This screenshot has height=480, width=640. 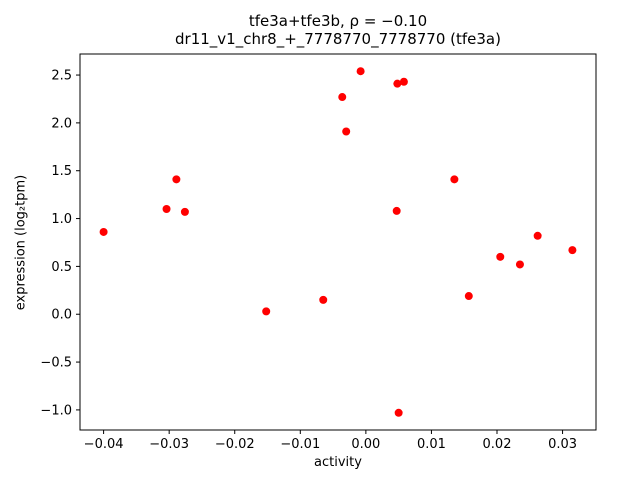 What do you see at coordinates (562, 444) in the screenshot?
I see `x-tick-label: 0.03` at bounding box center [562, 444].